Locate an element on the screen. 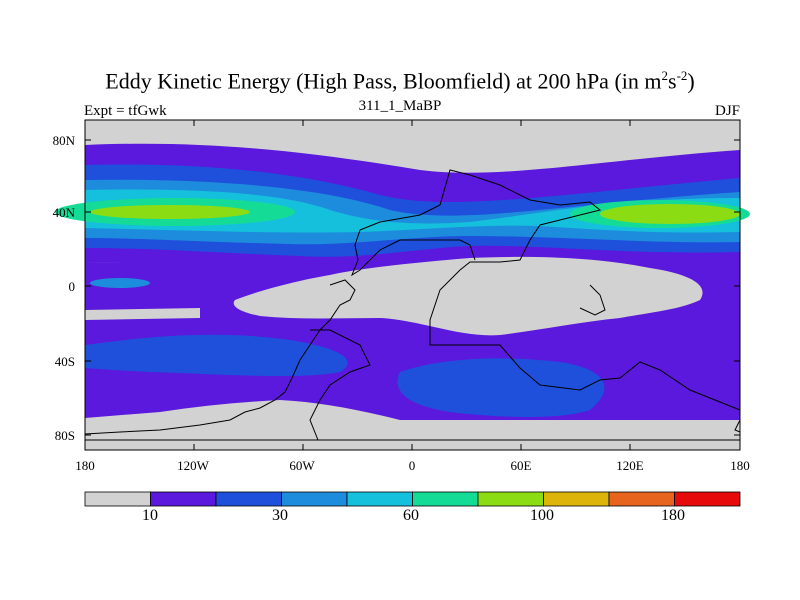  y-tick-label: 40N is located at coordinates (63, 212).